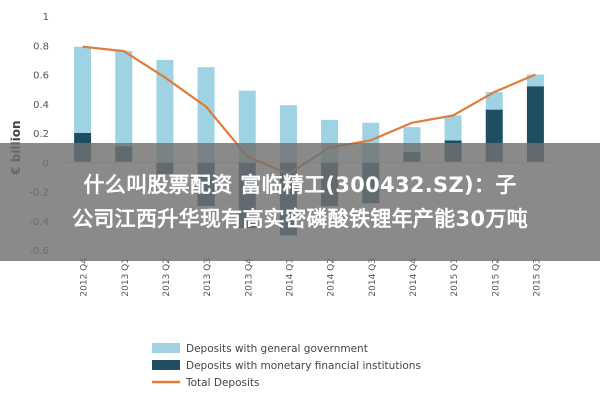  I want to click on y-tick-label: 0.4, so click(41, 105).